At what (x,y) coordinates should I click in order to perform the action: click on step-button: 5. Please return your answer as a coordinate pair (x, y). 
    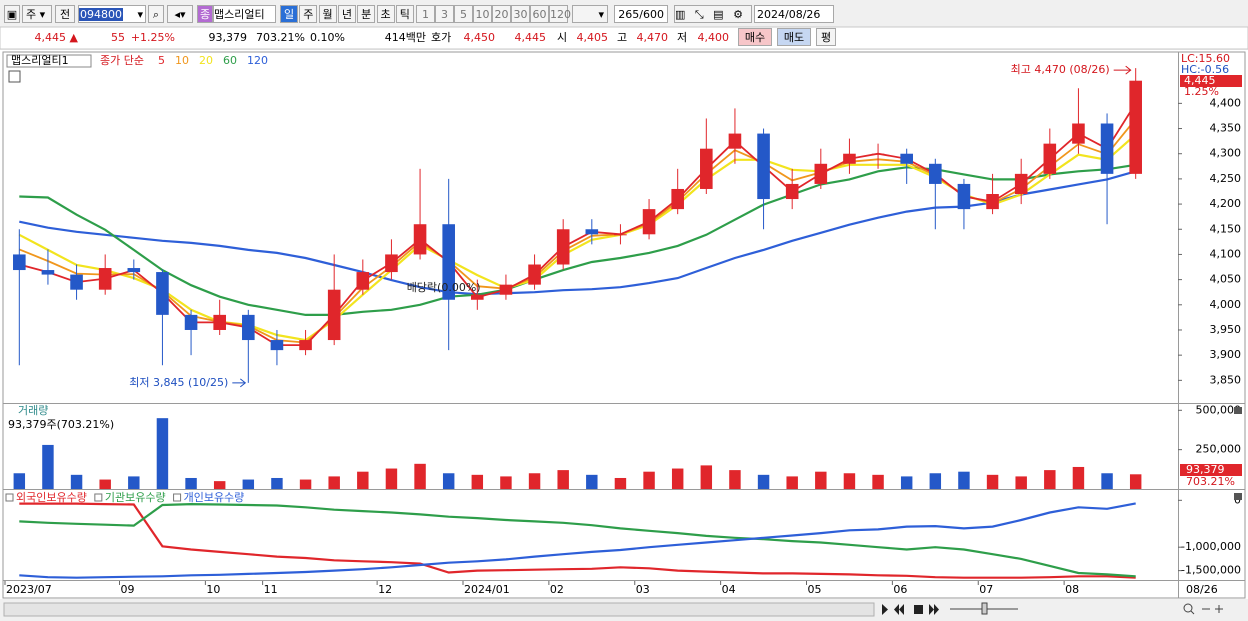
    Looking at the image, I should click on (463, 14).